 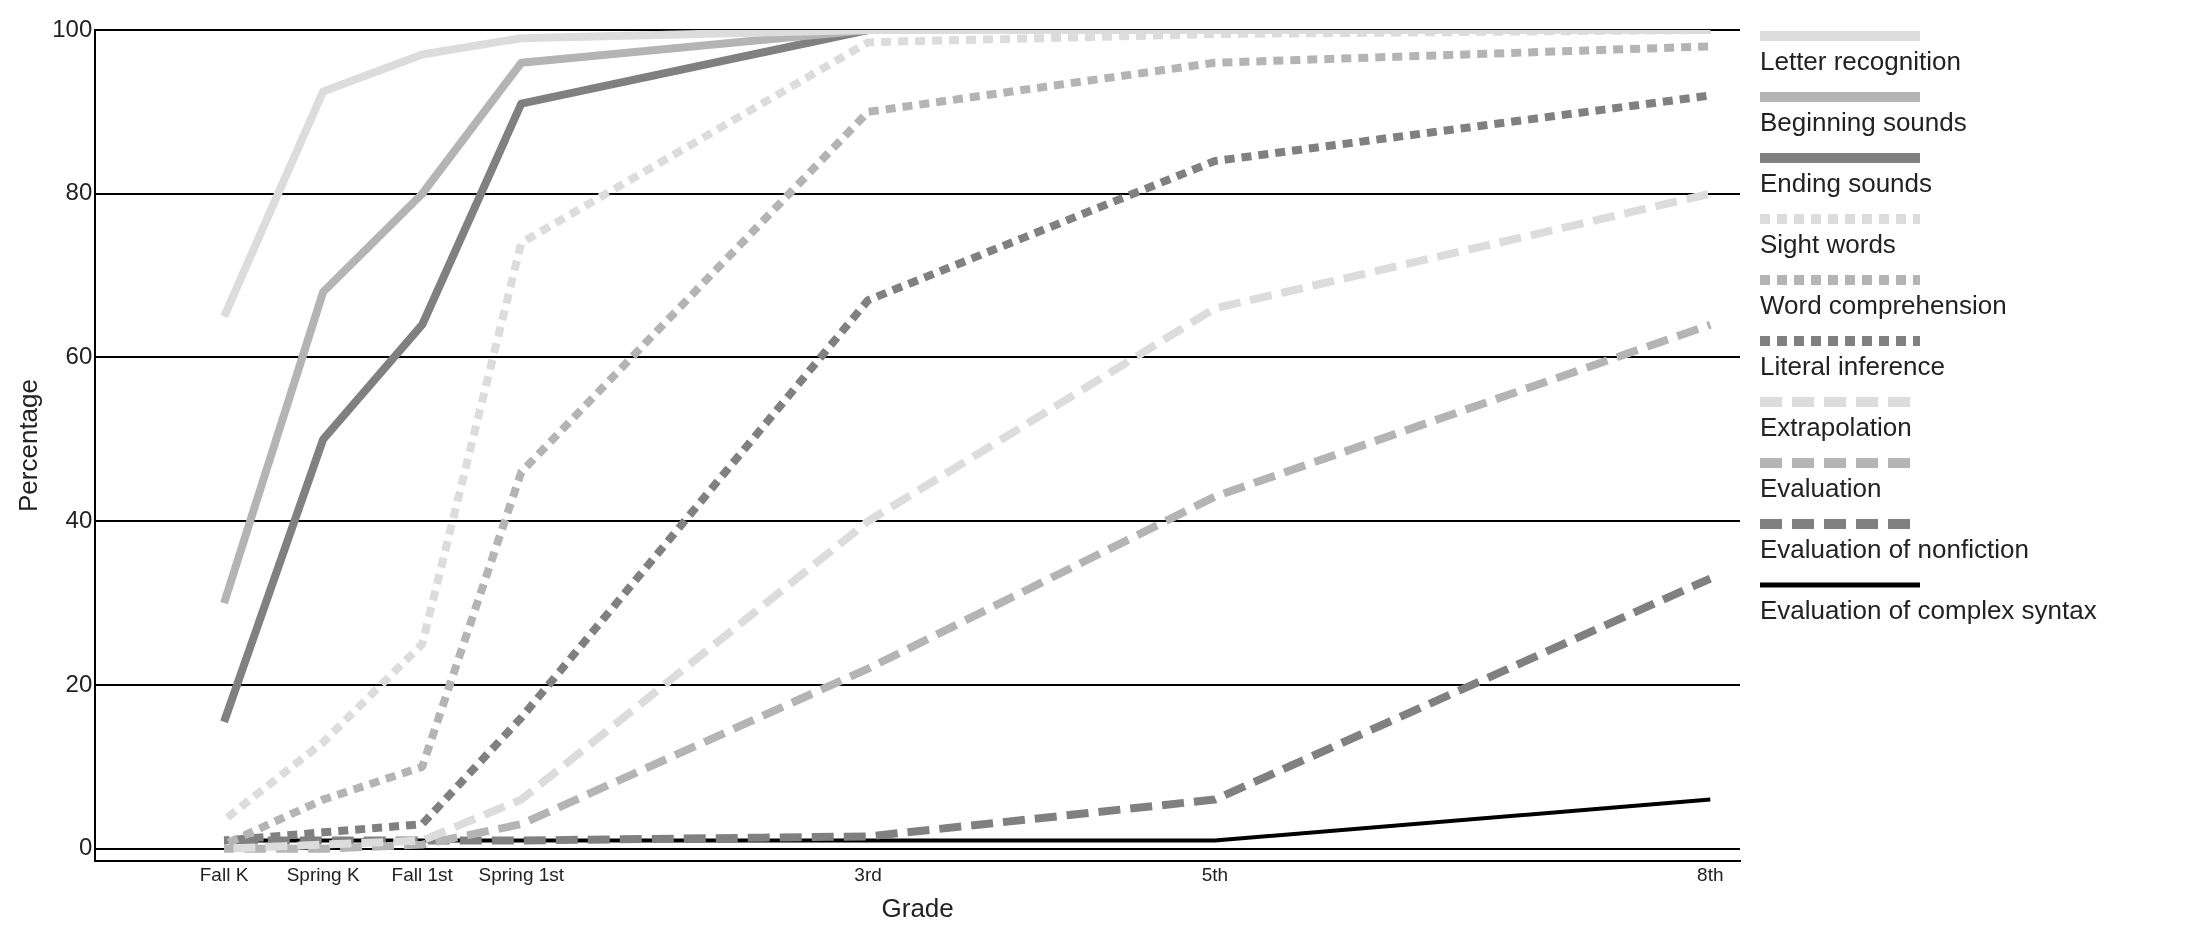 What do you see at coordinates (1863, 122) in the screenshot?
I see `text: Beginning sounds` at bounding box center [1863, 122].